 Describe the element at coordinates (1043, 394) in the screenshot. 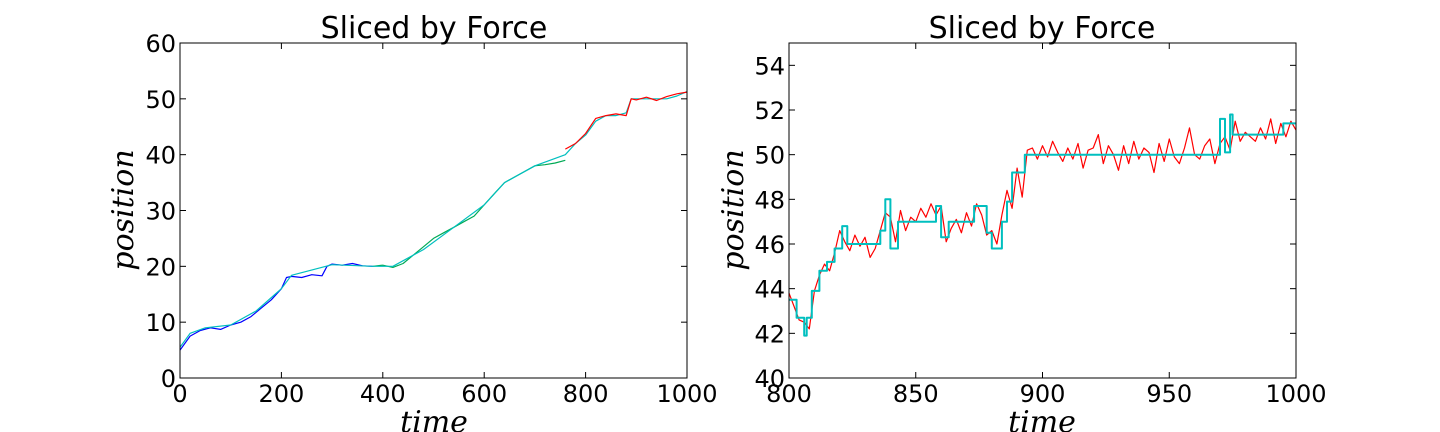

I see `x-tick-label-1-2: 900` at that location.